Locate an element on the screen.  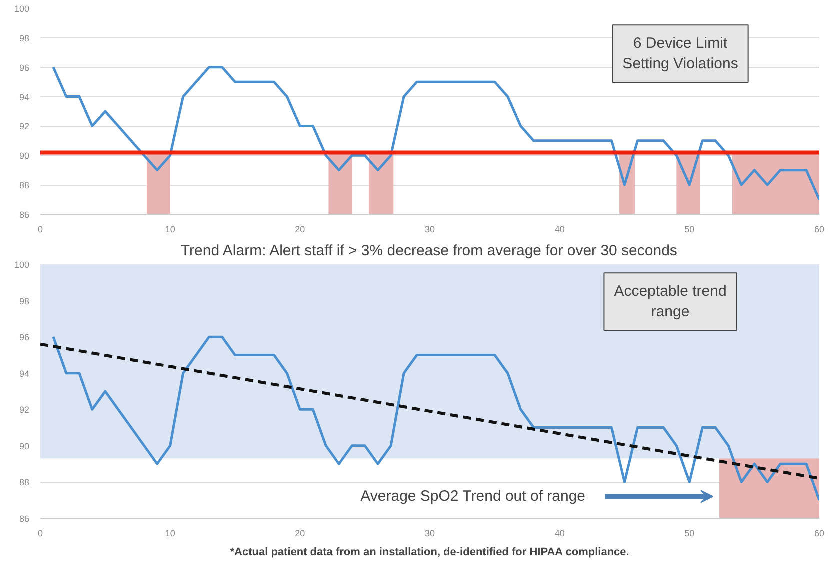
annotation: Average SpO2 Trend out of range is located at coordinates (473, 497).